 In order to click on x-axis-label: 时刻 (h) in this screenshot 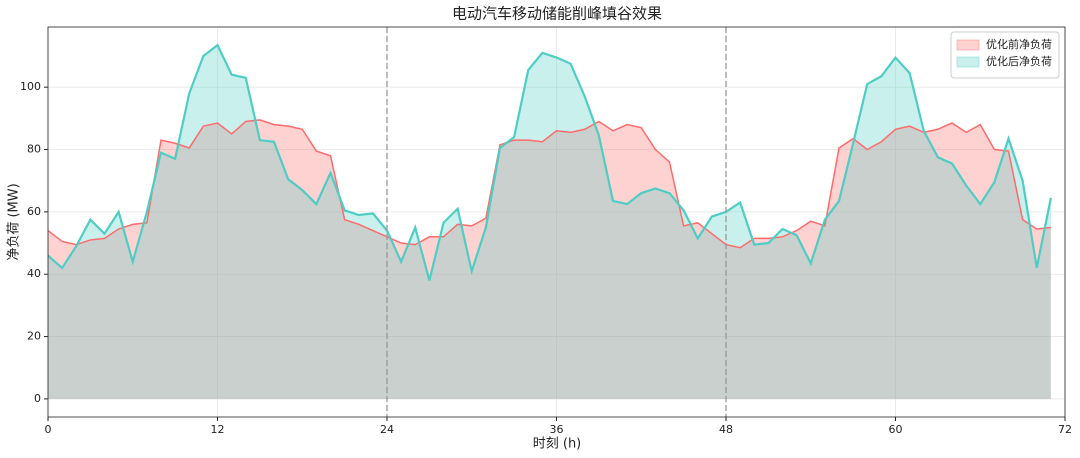, I will do `click(557, 444)`.